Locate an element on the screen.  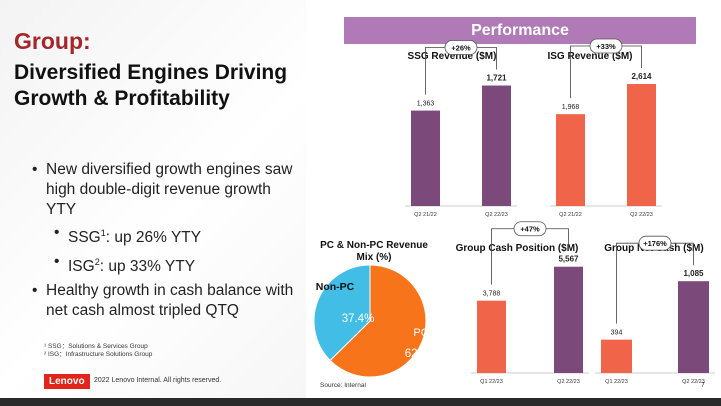
pie-label-pc: PC is located at coordinates (420, 333).